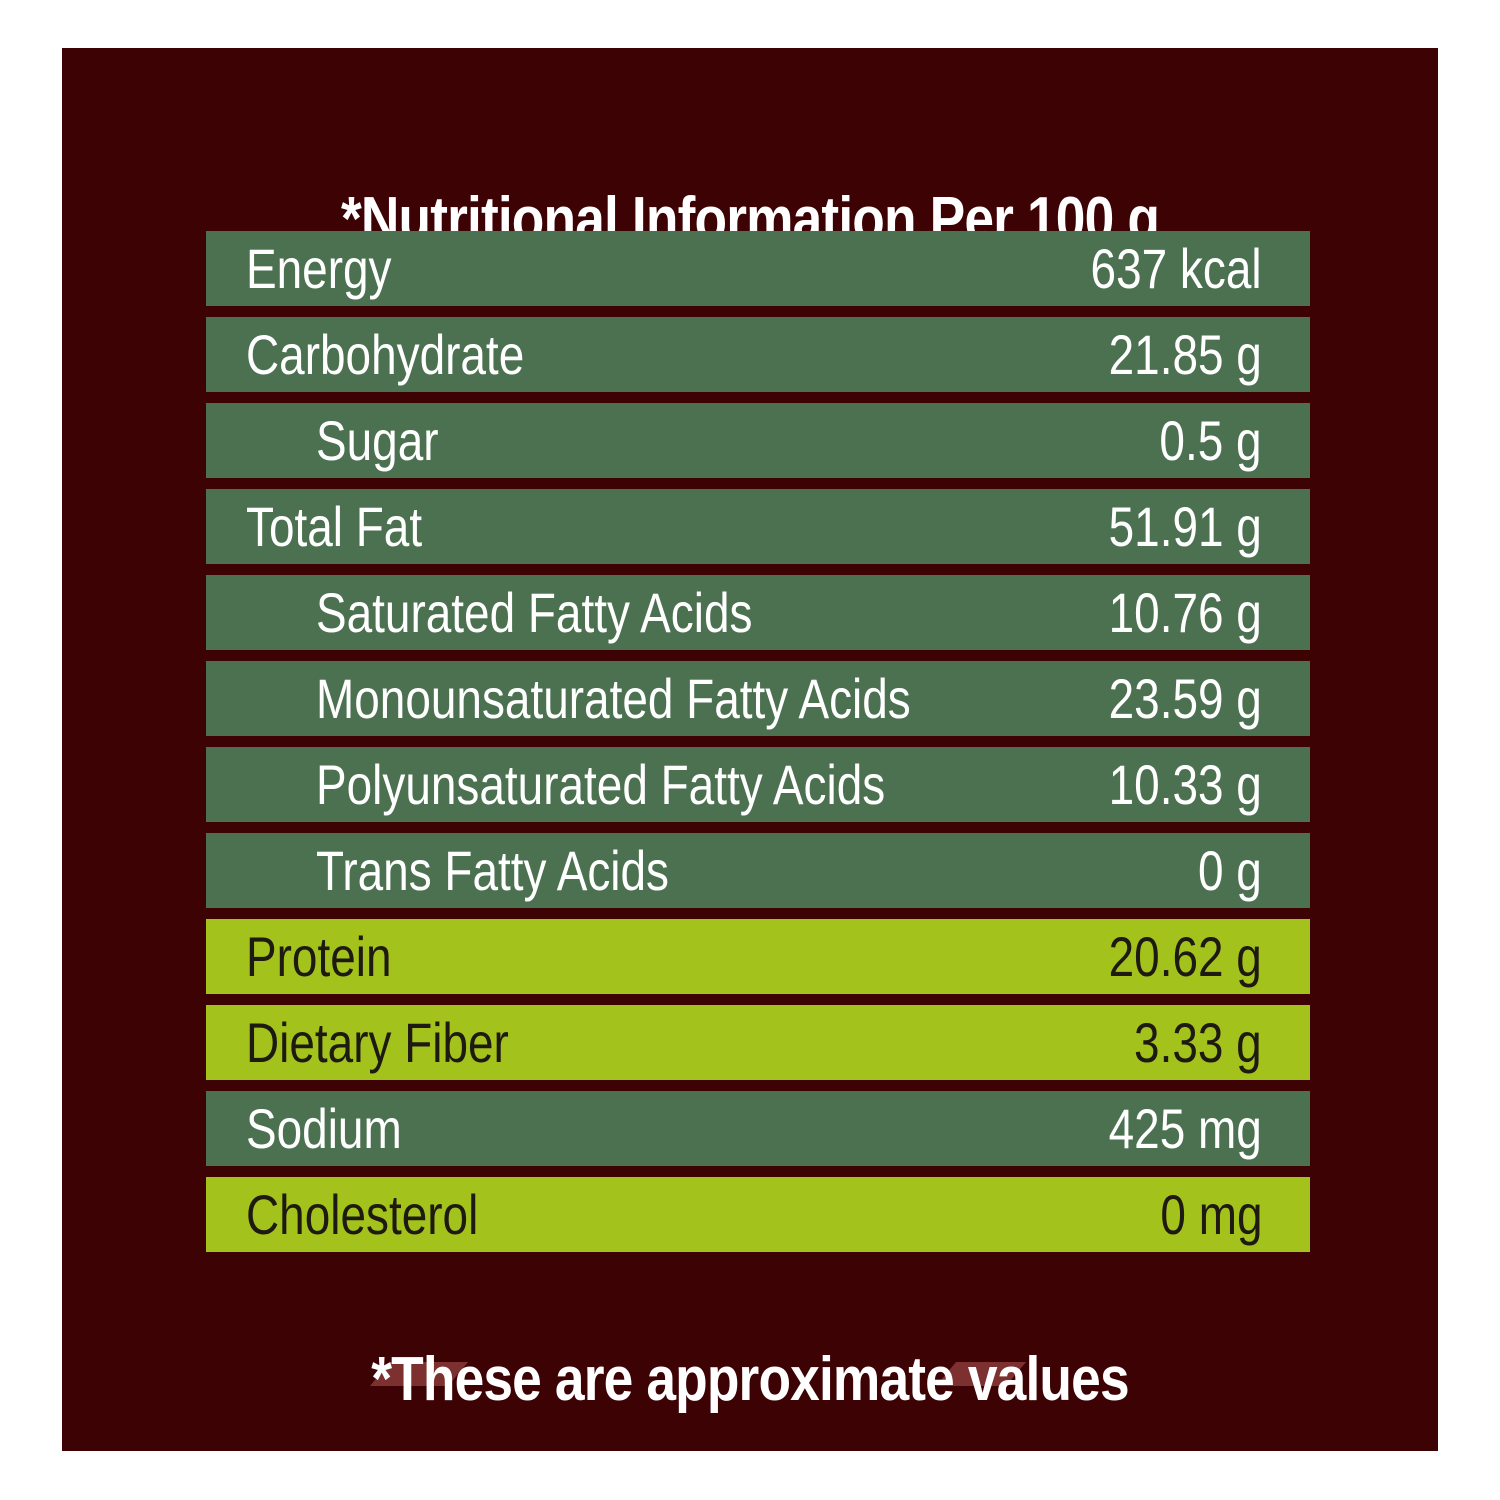 Image resolution: width=1500 pixels, height=1500 pixels. What do you see at coordinates (493, 870) in the screenshot?
I see `row-label: Trans Fatty Acids` at bounding box center [493, 870].